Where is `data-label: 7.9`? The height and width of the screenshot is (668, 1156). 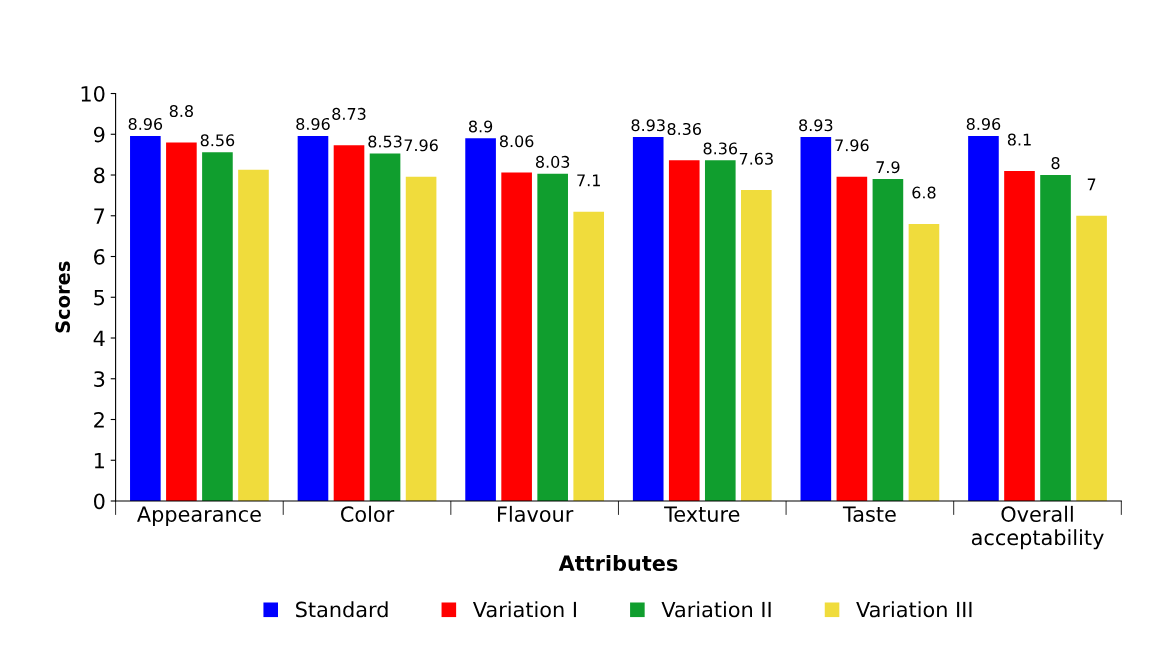
data-label: 7.9 is located at coordinates (888, 167).